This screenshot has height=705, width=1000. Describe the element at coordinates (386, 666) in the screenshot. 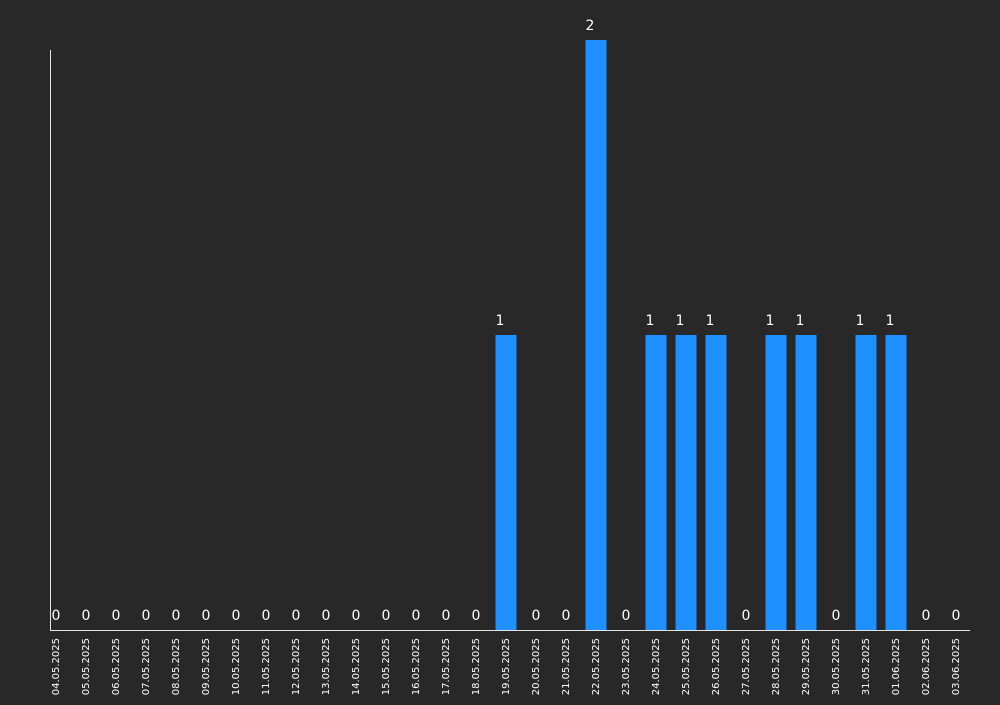

I see `x-tick-label: 15.05.2025` at that location.